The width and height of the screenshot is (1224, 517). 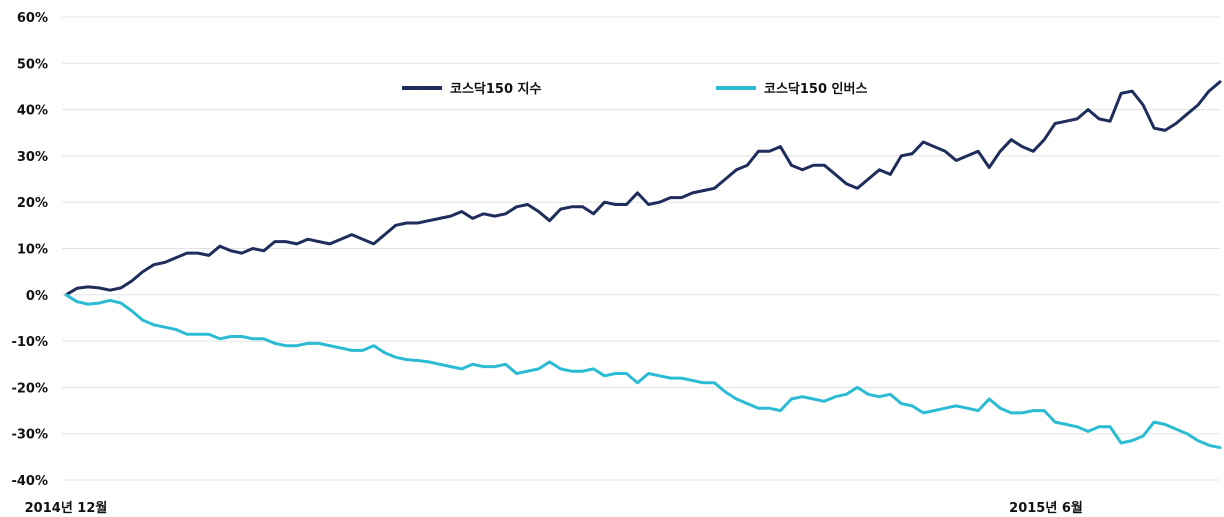 I want to click on y-tick-label: 20%, so click(x=32, y=203).